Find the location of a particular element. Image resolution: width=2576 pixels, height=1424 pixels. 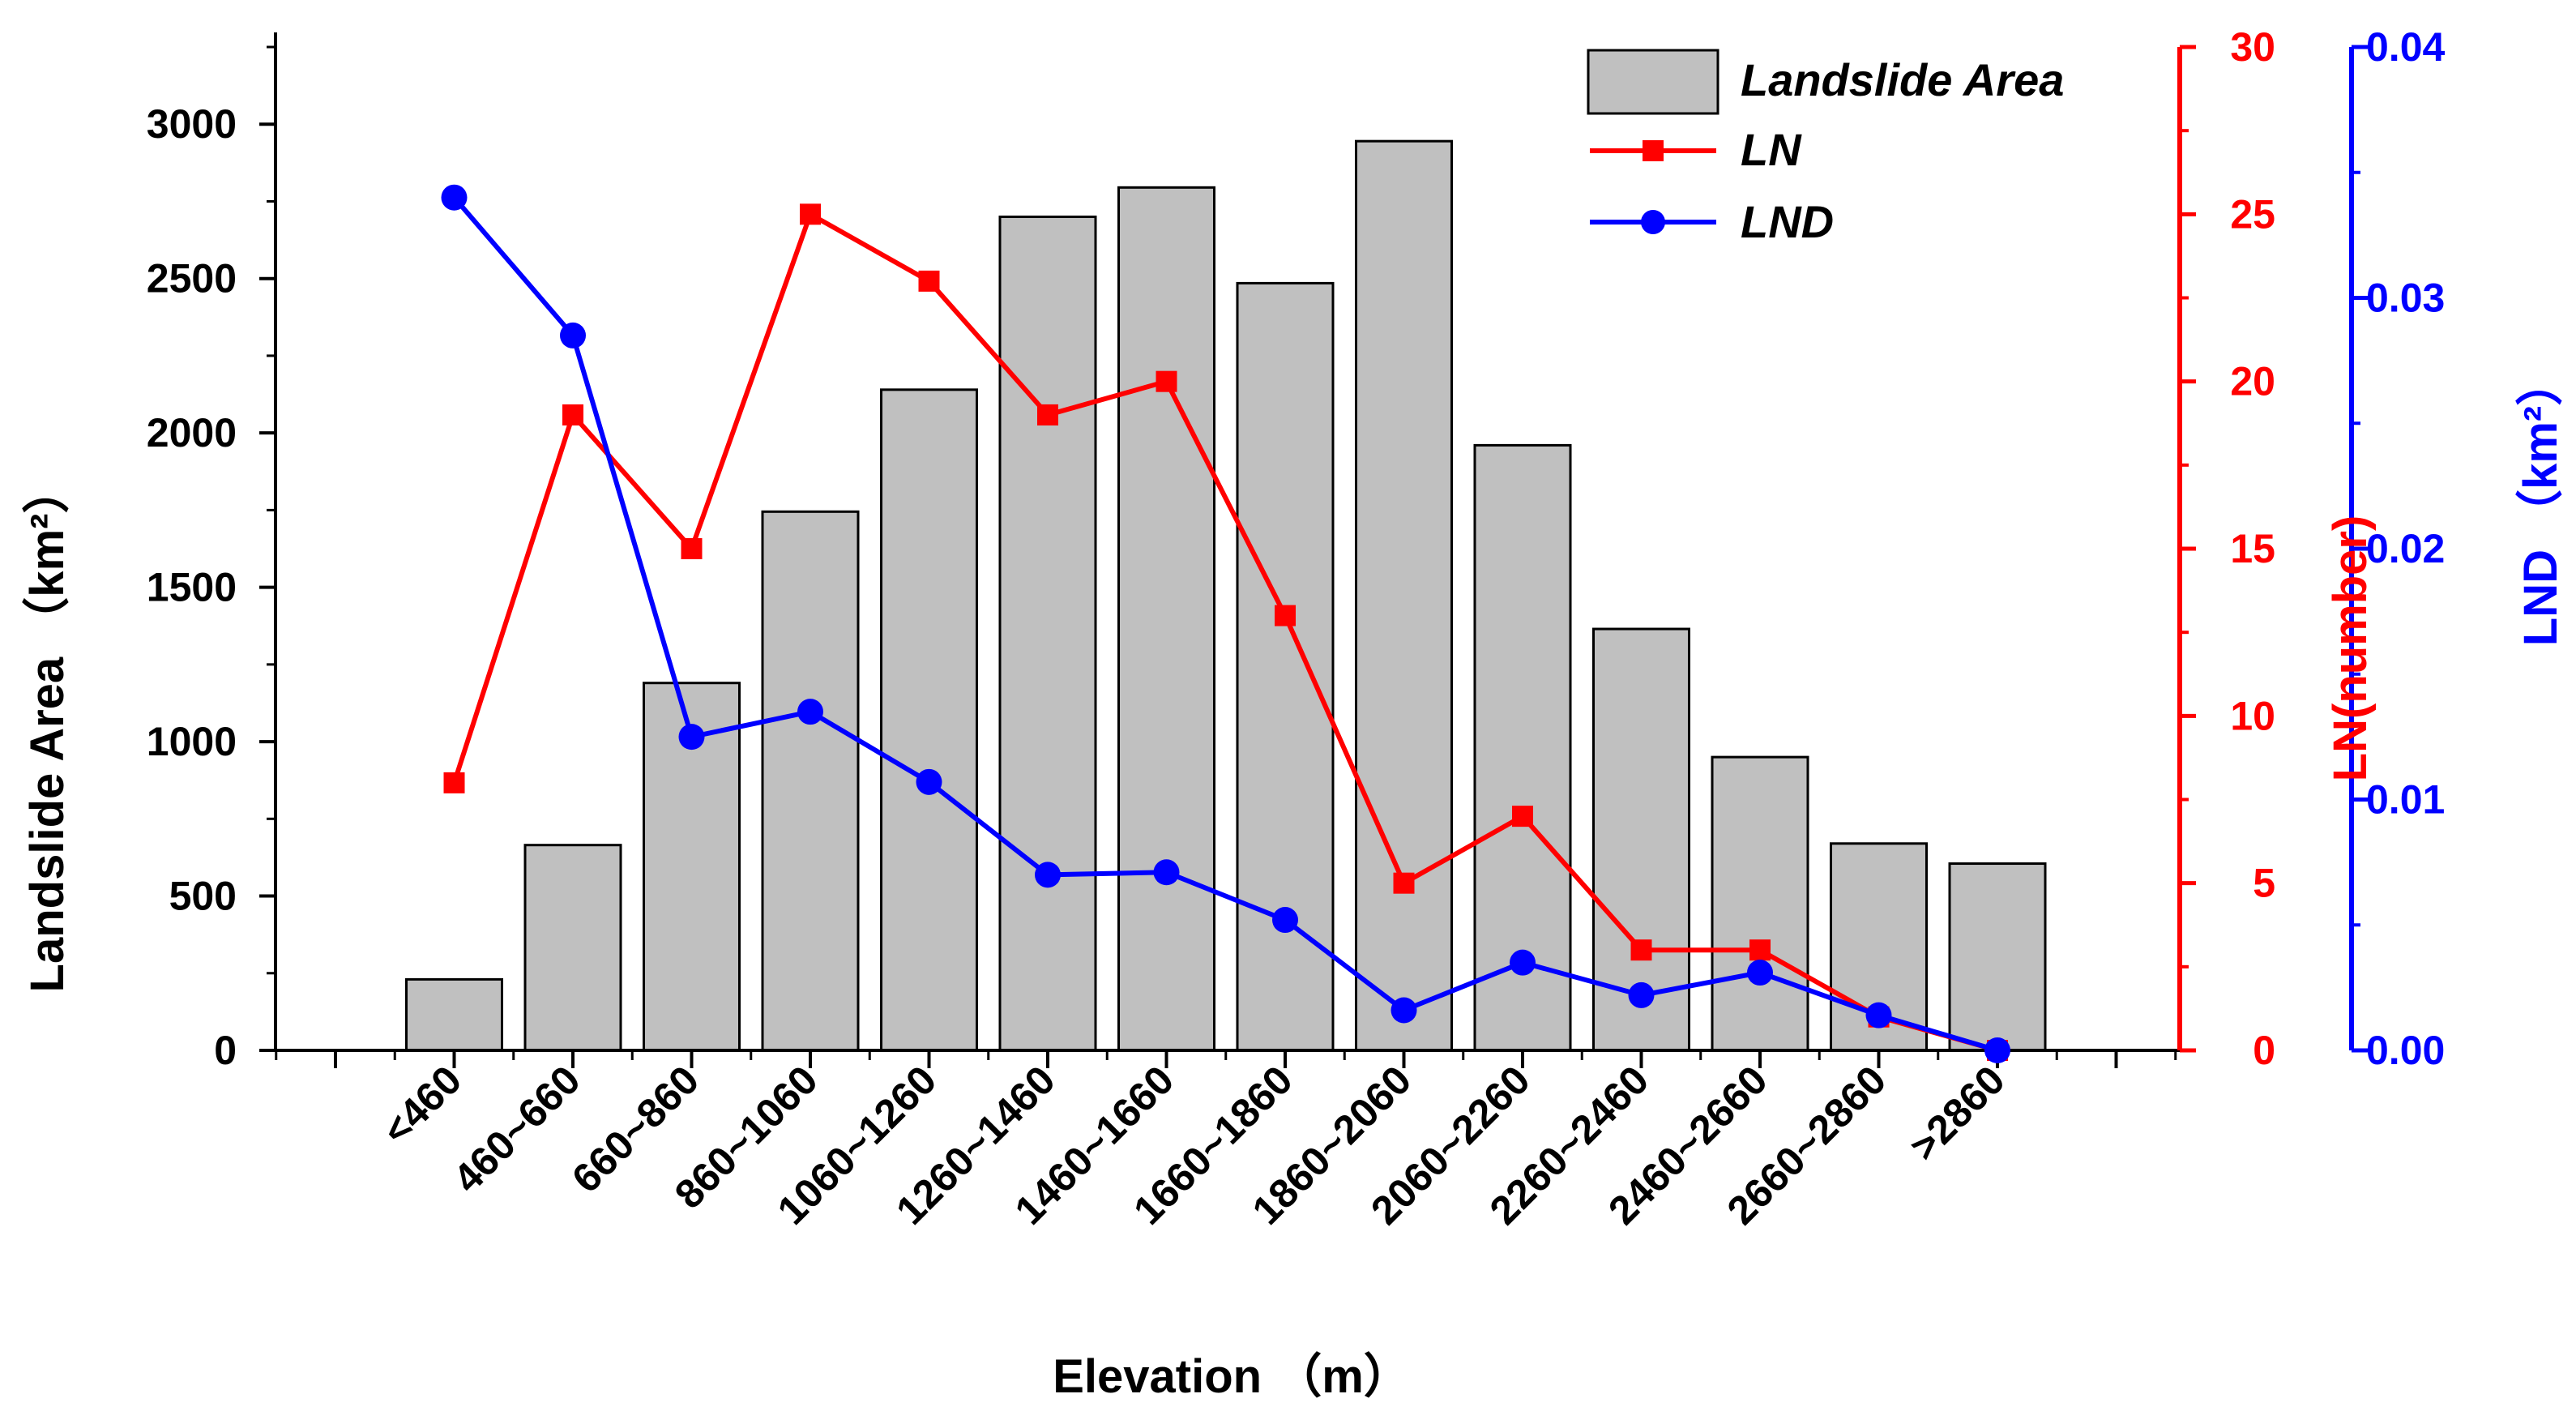

legend-label-lnd: LND is located at coordinates (1787, 221).